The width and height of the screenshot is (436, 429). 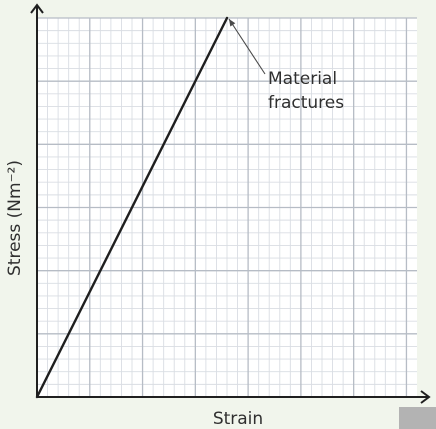 What do you see at coordinates (306, 103) in the screenshot?
I see `annotation-text-line: fractures` at bounding box center [306, 103].